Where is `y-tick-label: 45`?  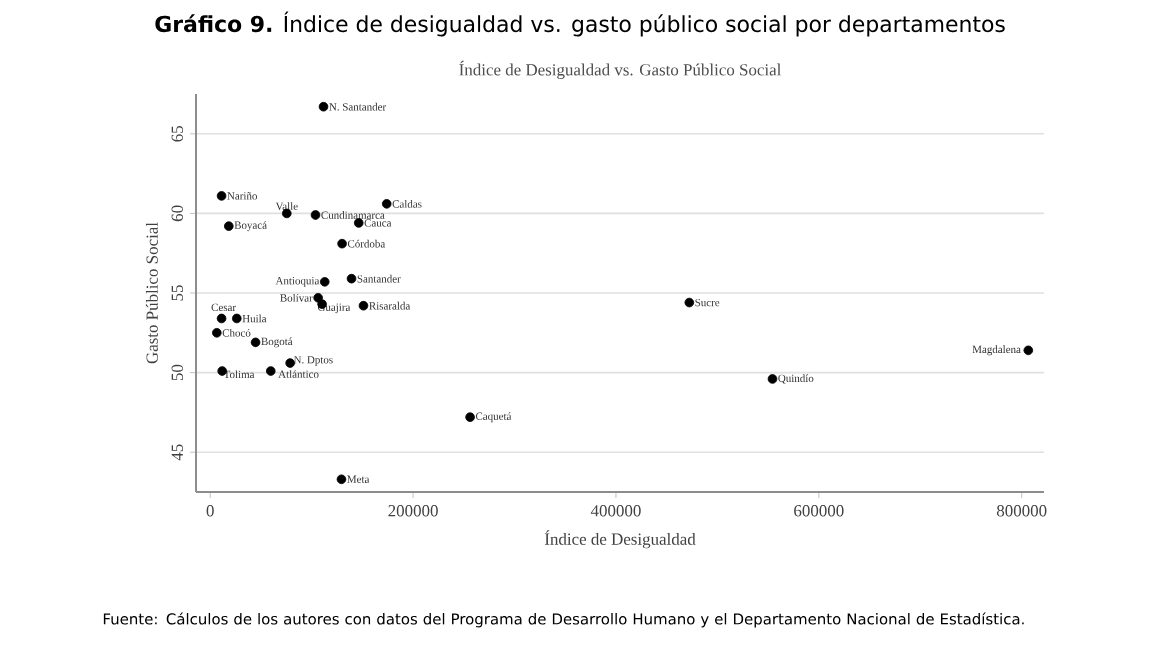 y-tick-label: 45 is located at coordinates (177, 452).